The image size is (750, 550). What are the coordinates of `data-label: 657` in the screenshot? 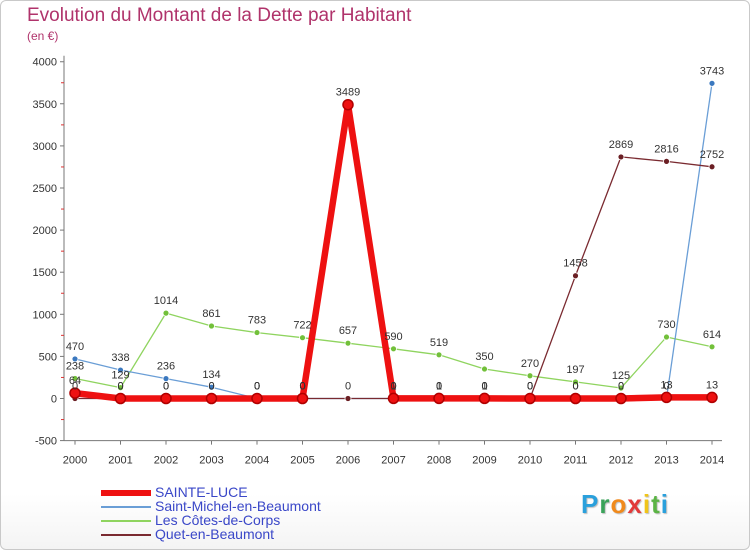 It's located at (348, 331).